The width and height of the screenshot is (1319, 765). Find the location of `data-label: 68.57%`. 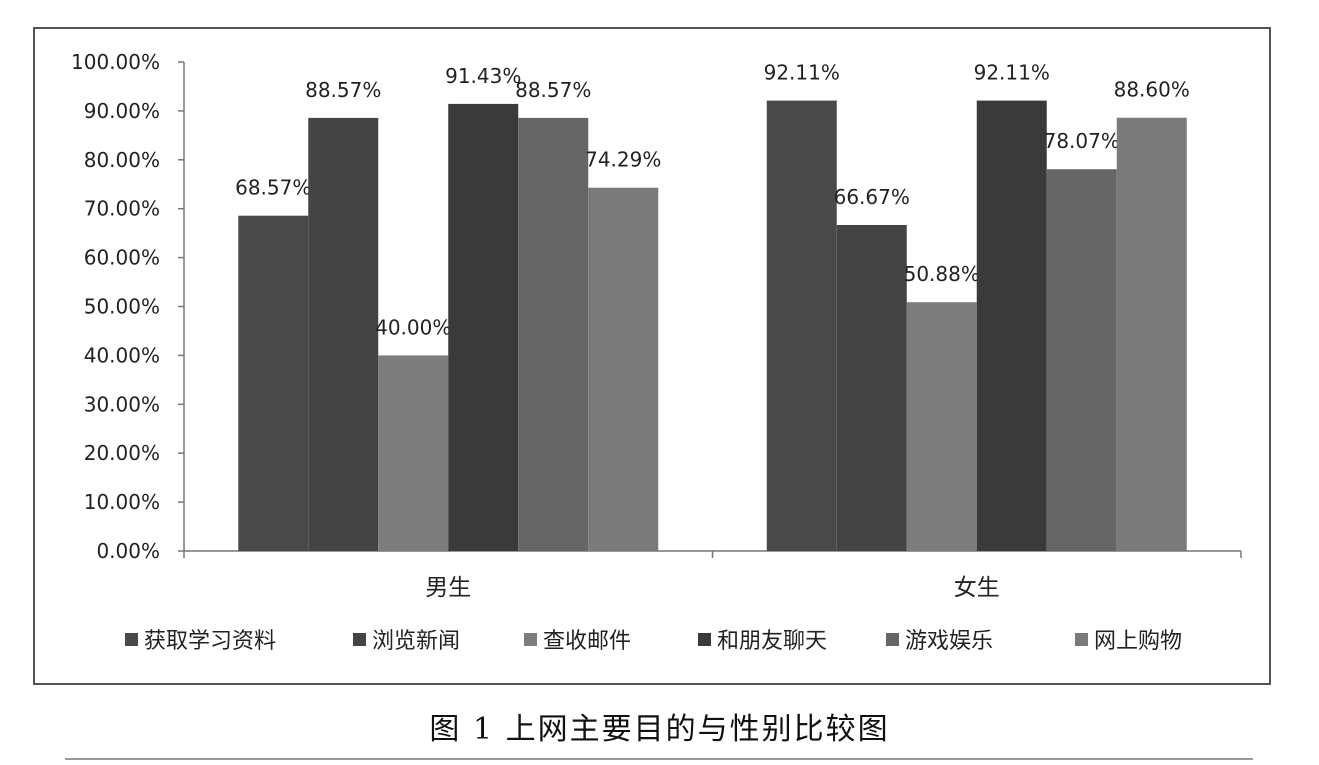

data-label: 68.57% is located at coordinates (273, 188).